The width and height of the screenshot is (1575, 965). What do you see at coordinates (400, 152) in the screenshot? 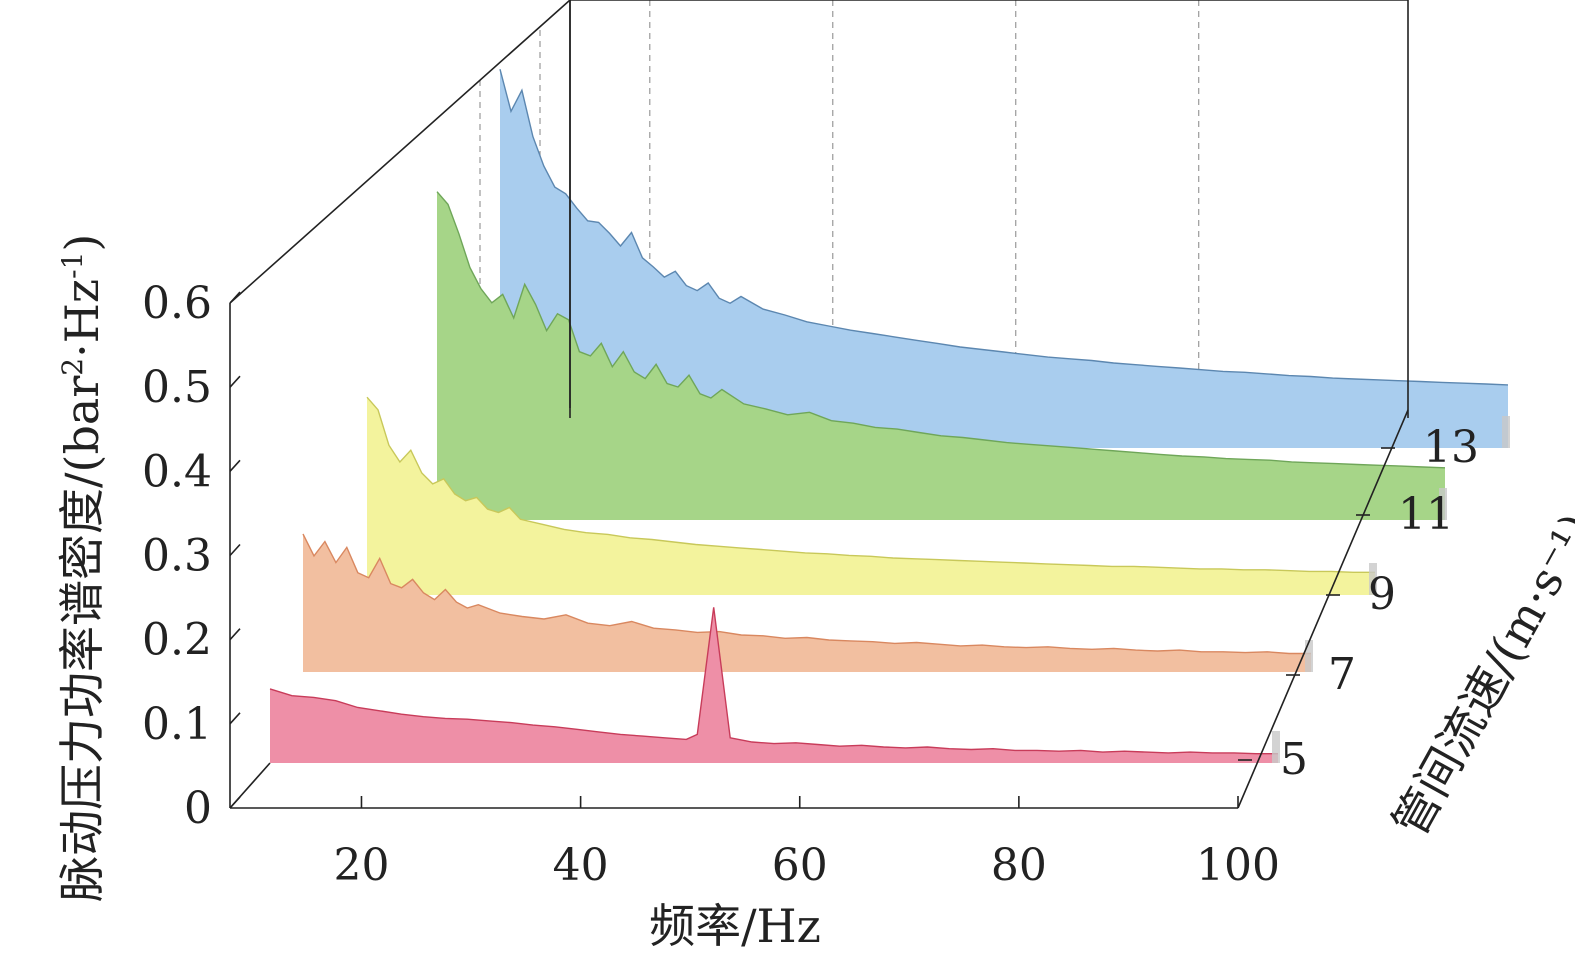
I see `left-wall-top-edge` at bounding box center [400, 152].